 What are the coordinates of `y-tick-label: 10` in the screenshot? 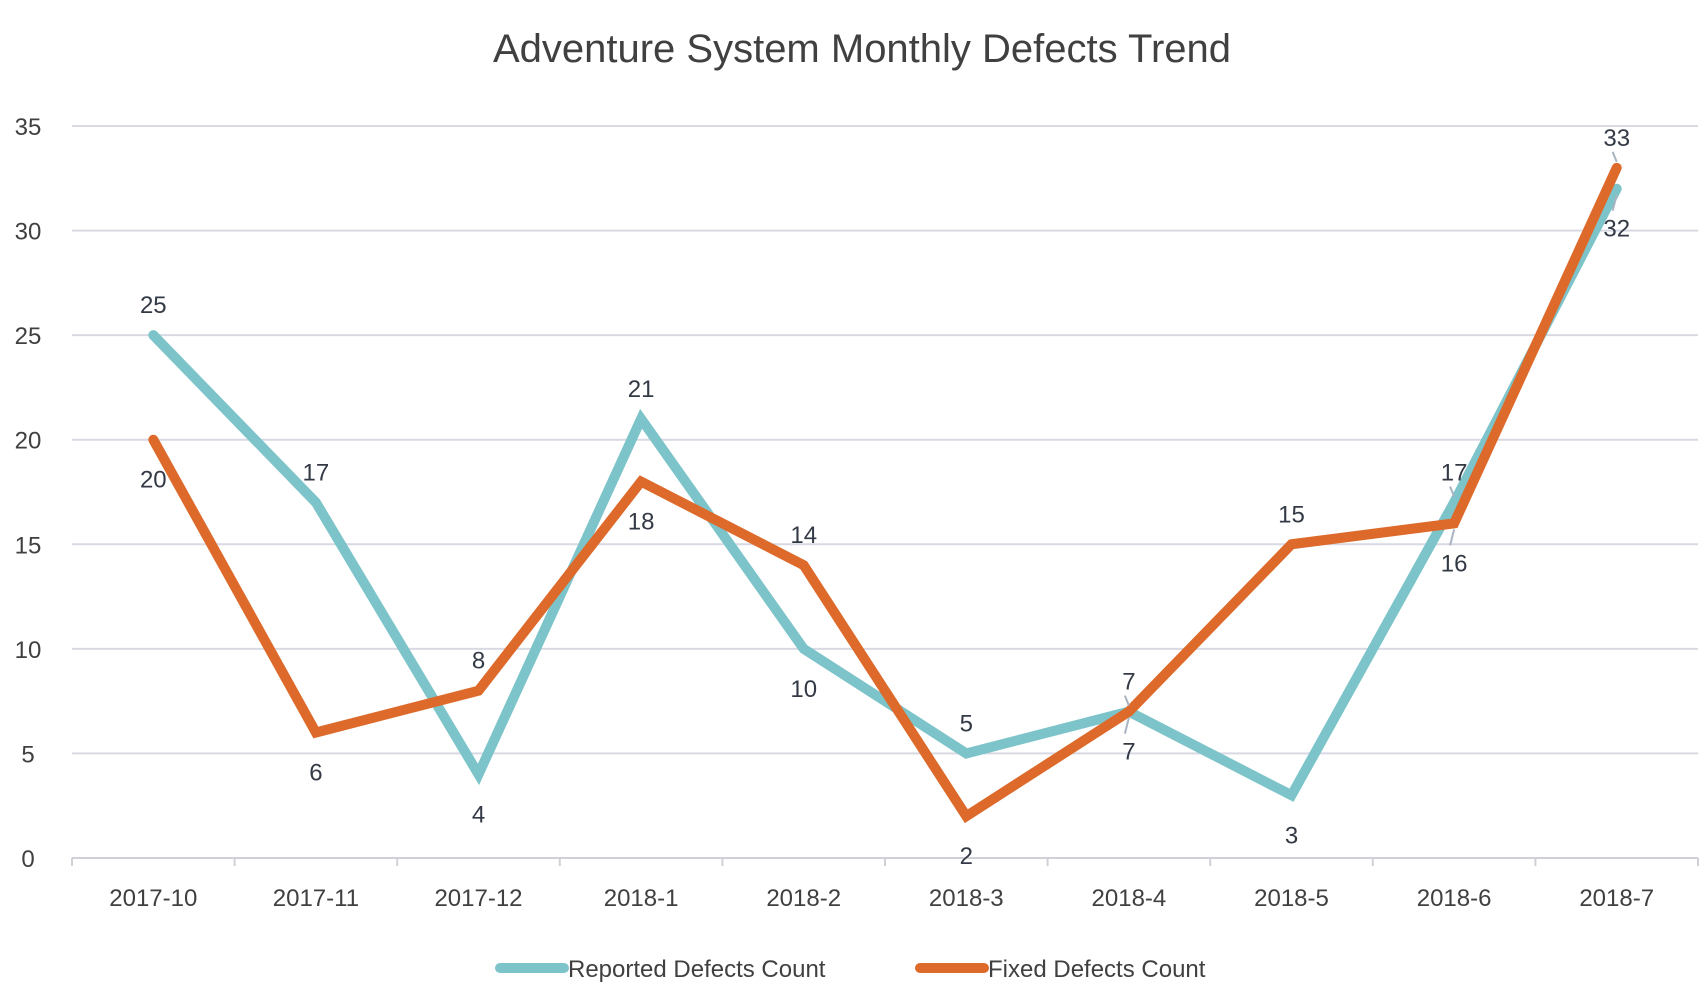 It's located at (28, 650).